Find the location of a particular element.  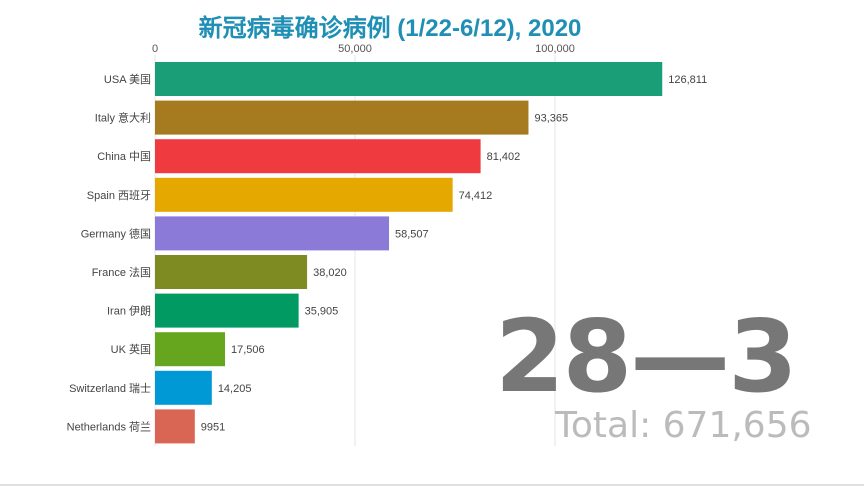

category-label: Italy 意大利 is located at coordinates (123, 118).